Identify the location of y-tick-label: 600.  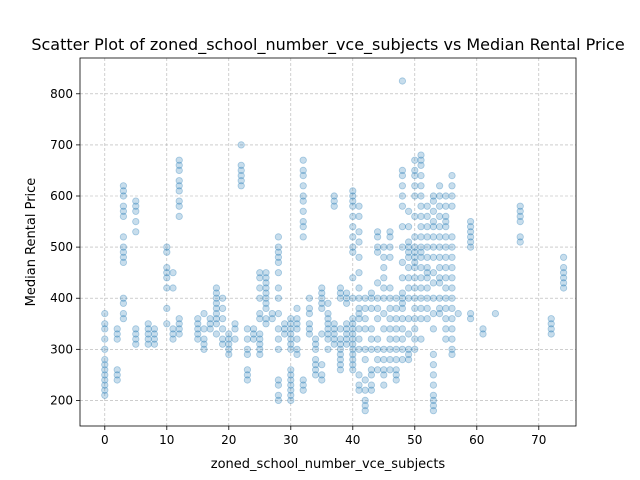
(61, 196).